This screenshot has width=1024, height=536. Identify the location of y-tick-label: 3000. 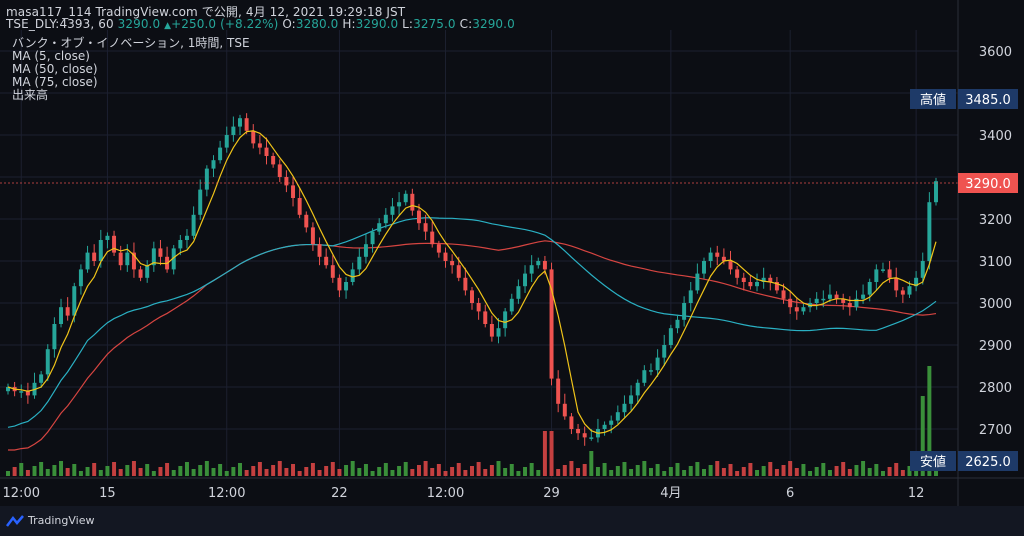
(995, 304).